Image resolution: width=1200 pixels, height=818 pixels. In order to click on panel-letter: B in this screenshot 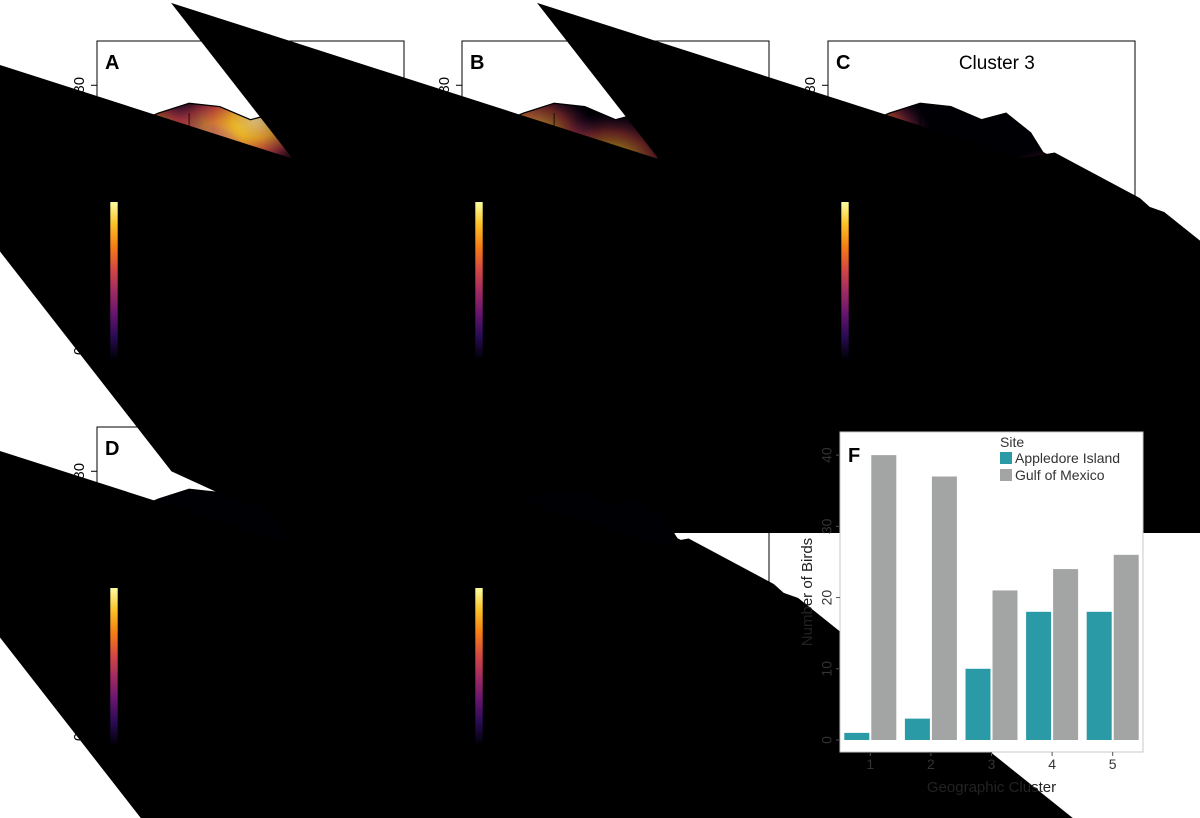, I will do `click(477, 63)`.